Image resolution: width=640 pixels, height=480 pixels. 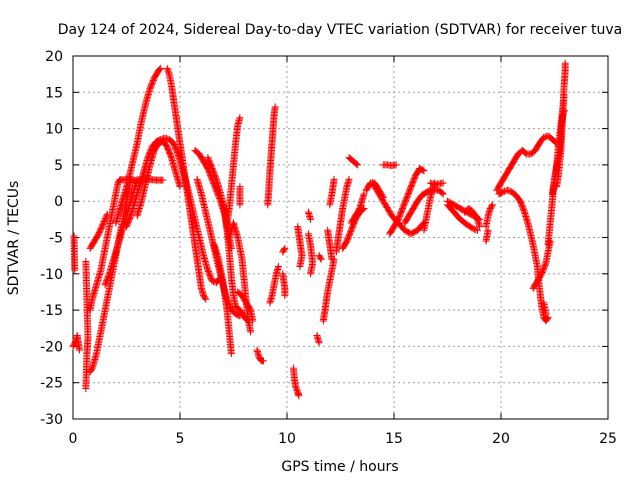 What do you see at coordinates (284, 250) in the screenshot?
I see `series-arc23` at bounding box center [284, 250].